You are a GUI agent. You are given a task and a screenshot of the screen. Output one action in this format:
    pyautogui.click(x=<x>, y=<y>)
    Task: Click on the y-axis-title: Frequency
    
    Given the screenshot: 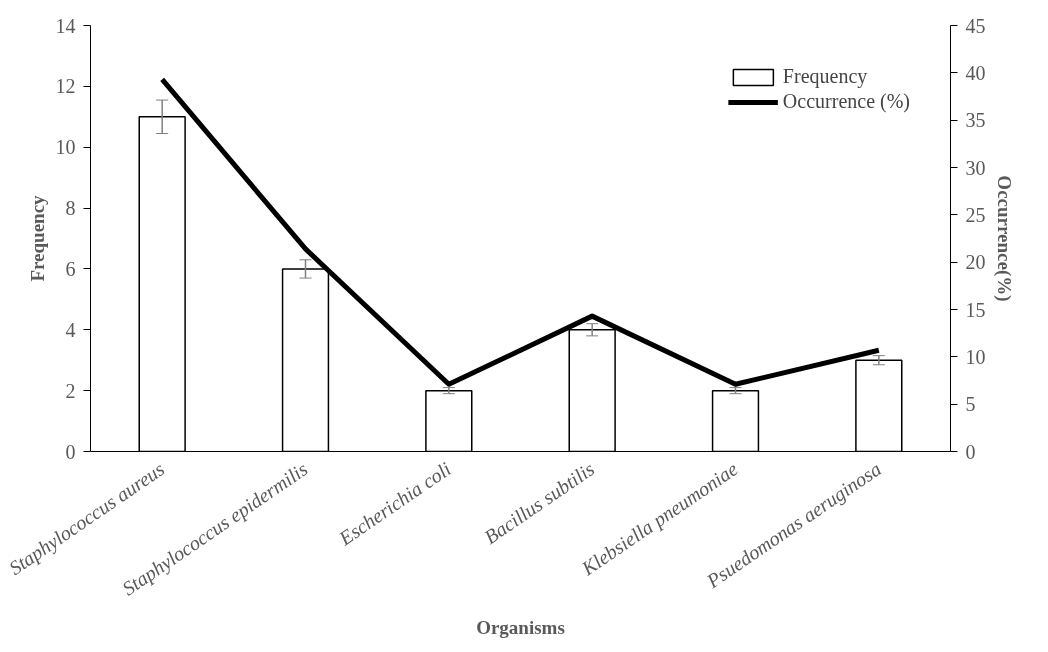 What is the action you would take?
    pyautogui.click(x=37, y=238)
    